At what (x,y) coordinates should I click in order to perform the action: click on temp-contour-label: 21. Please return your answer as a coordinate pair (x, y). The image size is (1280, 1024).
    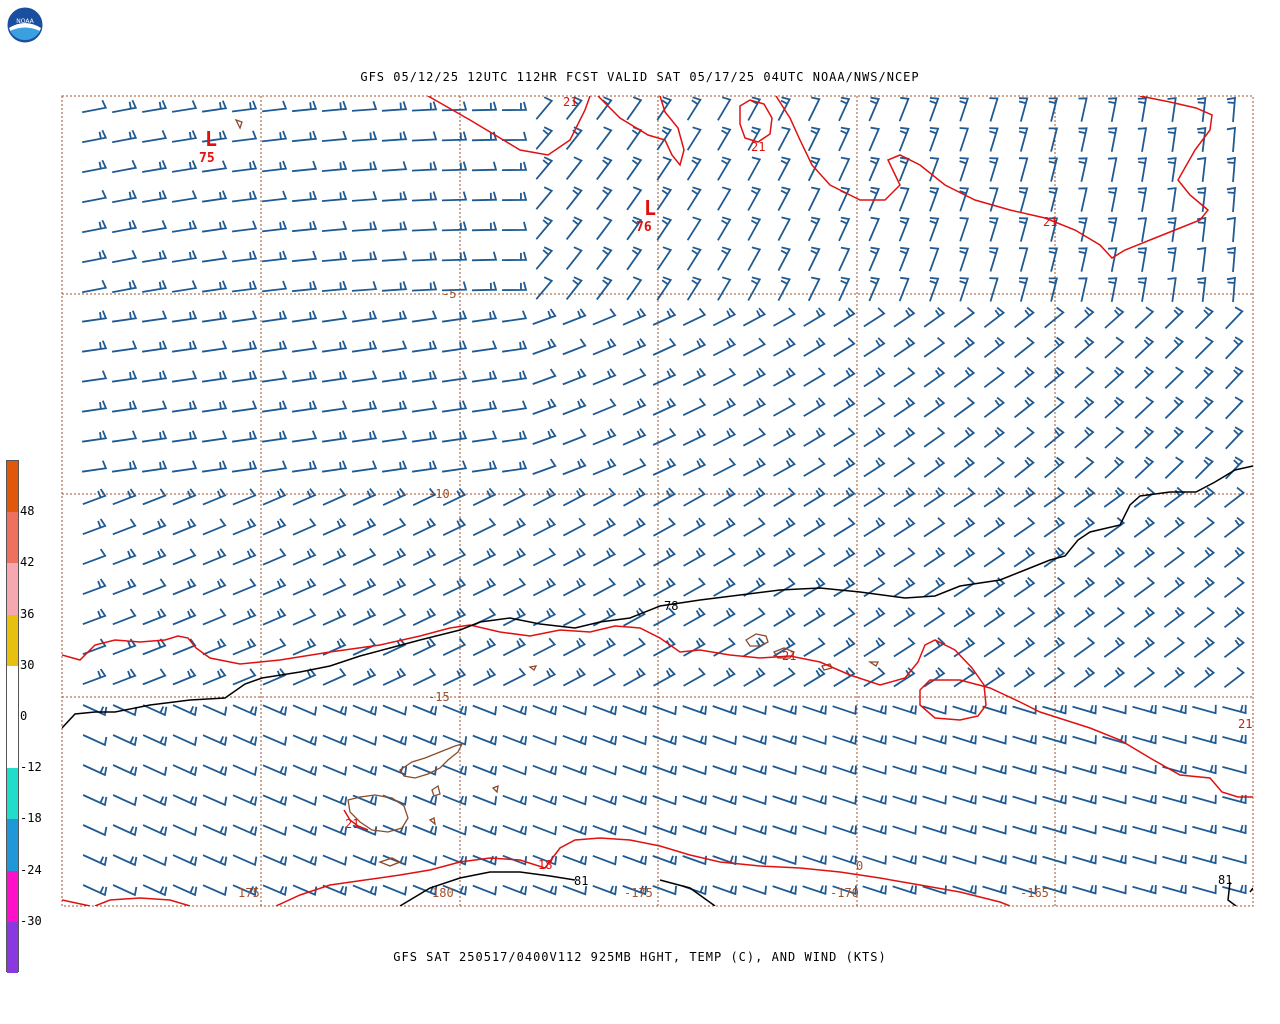
    Looking at the image, I should click on (352, 824).